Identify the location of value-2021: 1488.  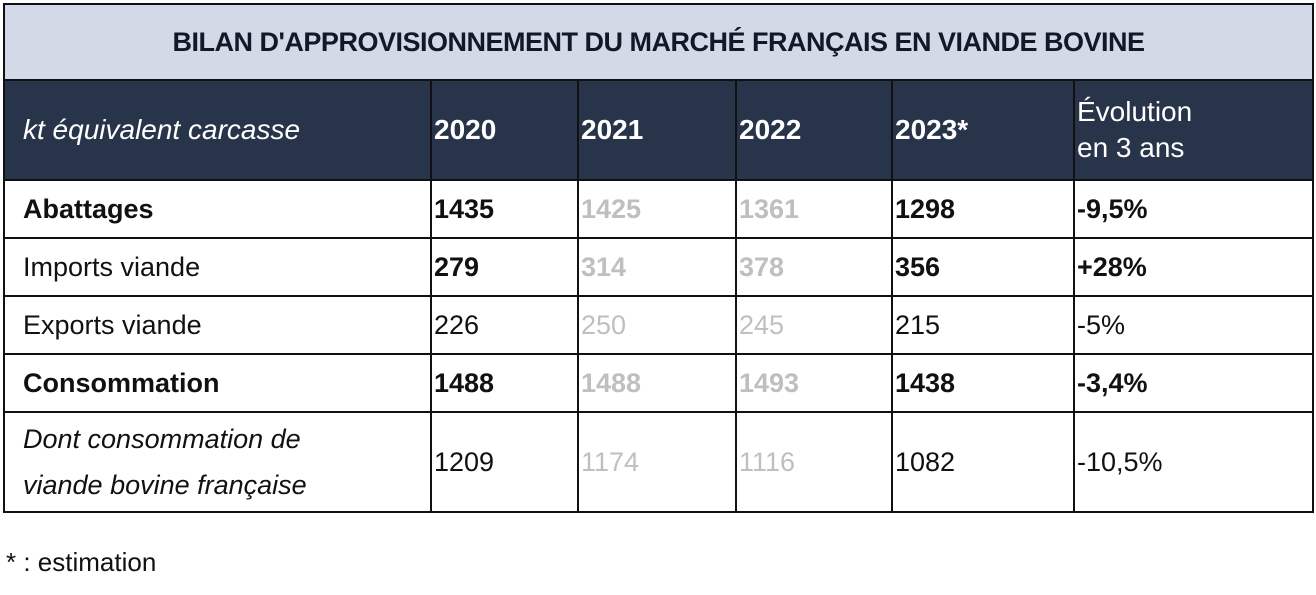
(657, 383).